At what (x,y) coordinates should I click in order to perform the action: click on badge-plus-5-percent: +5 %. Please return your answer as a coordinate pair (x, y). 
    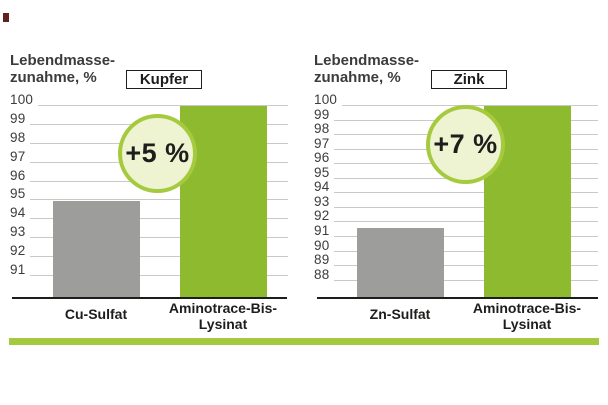
    Looking at the image, I should click on (157, 153).